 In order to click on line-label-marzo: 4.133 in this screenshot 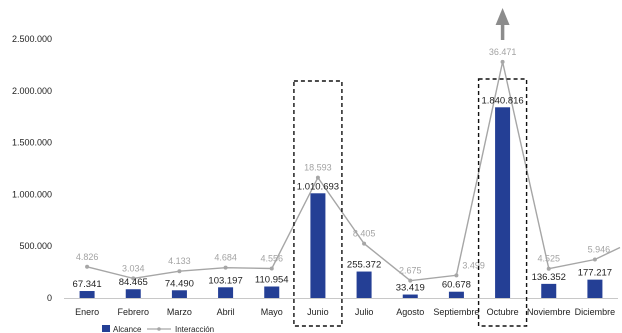, I will do `click(179, 261)`.